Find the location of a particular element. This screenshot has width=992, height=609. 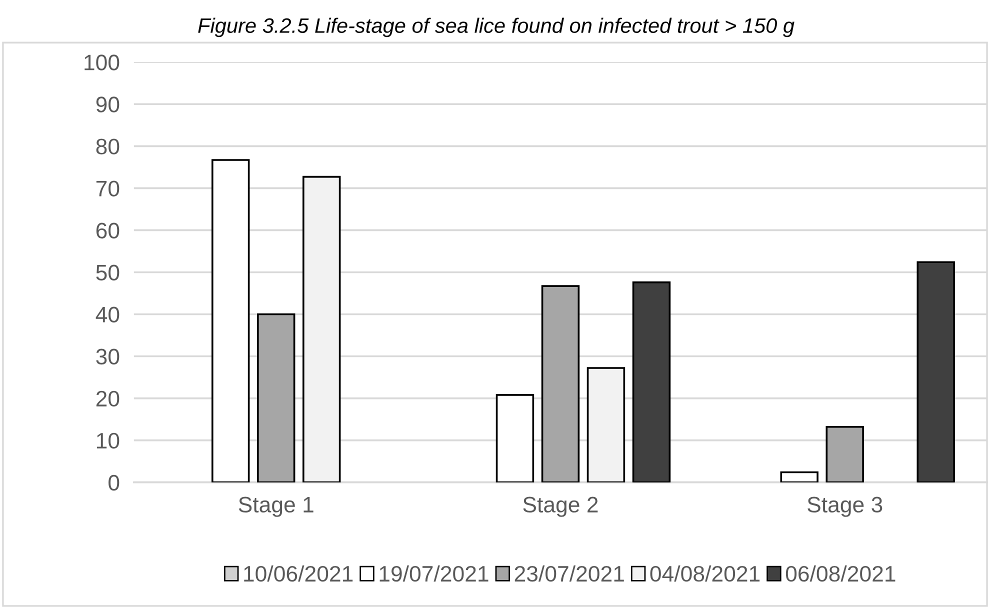

y-tick-label: 10 is located at coordinates (108, 440).